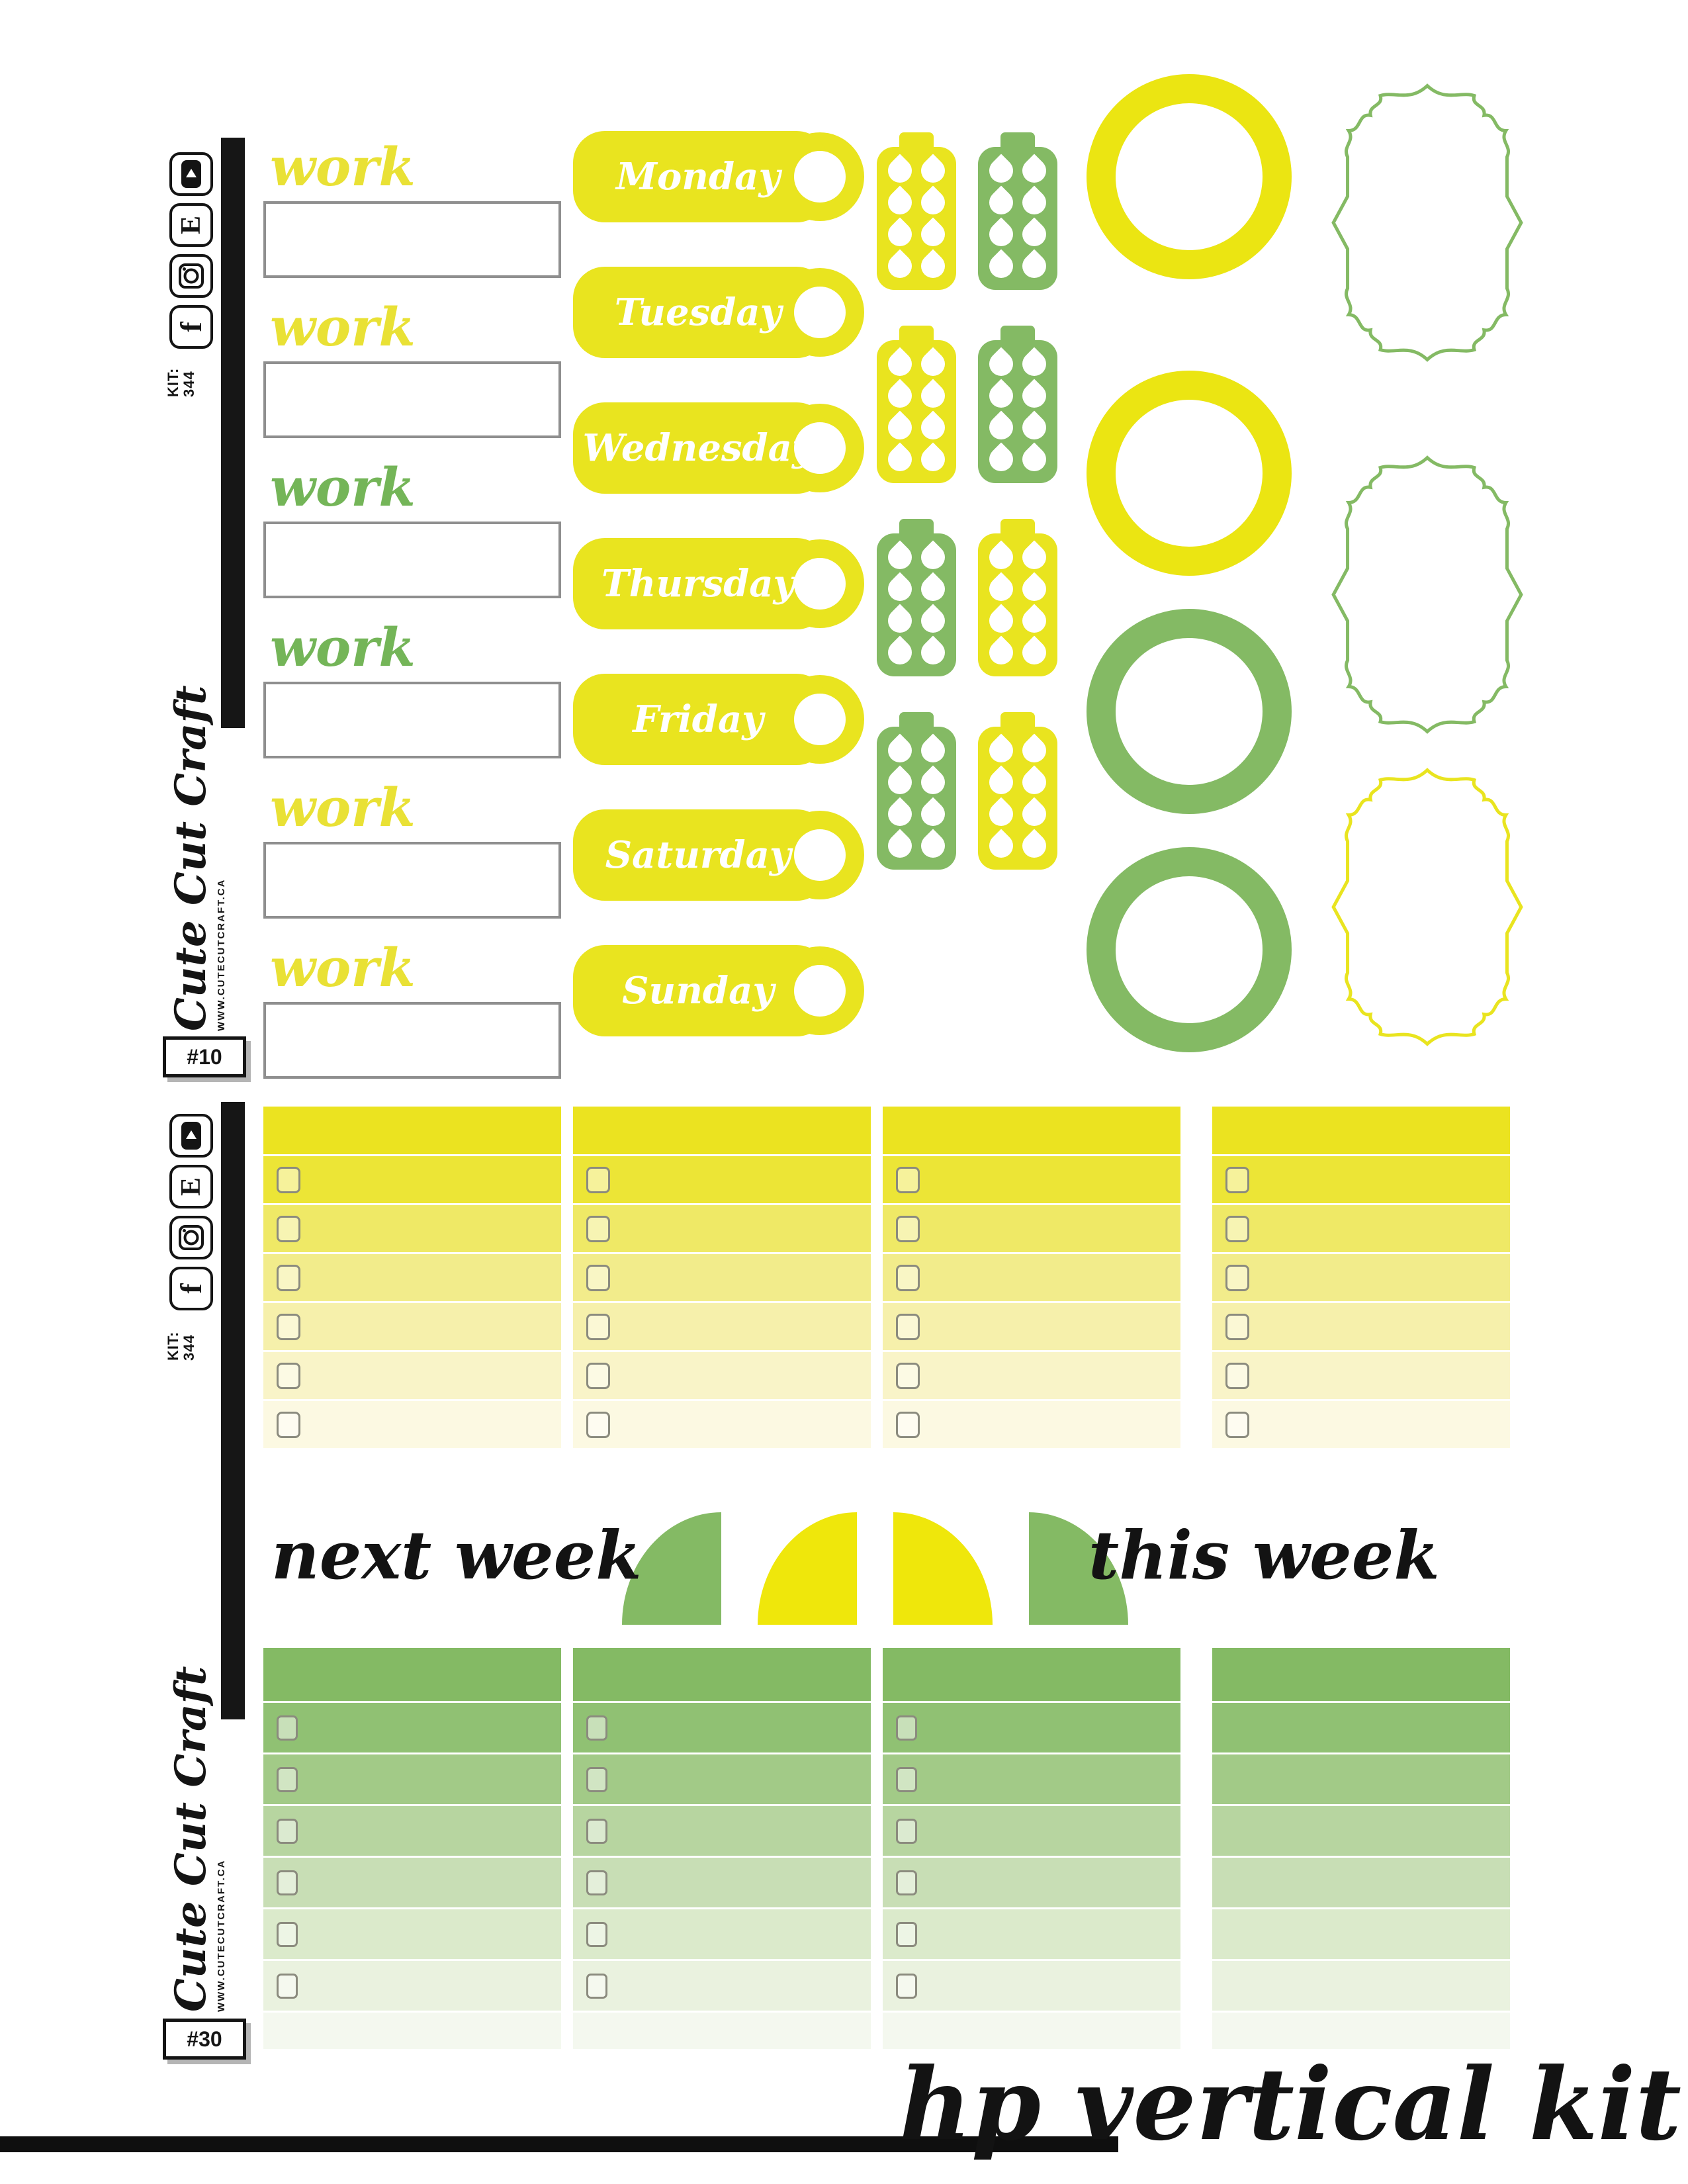  Describe the element at coordinates (1031, 1130) in the screenshot. I see `checklist-header` at that location.